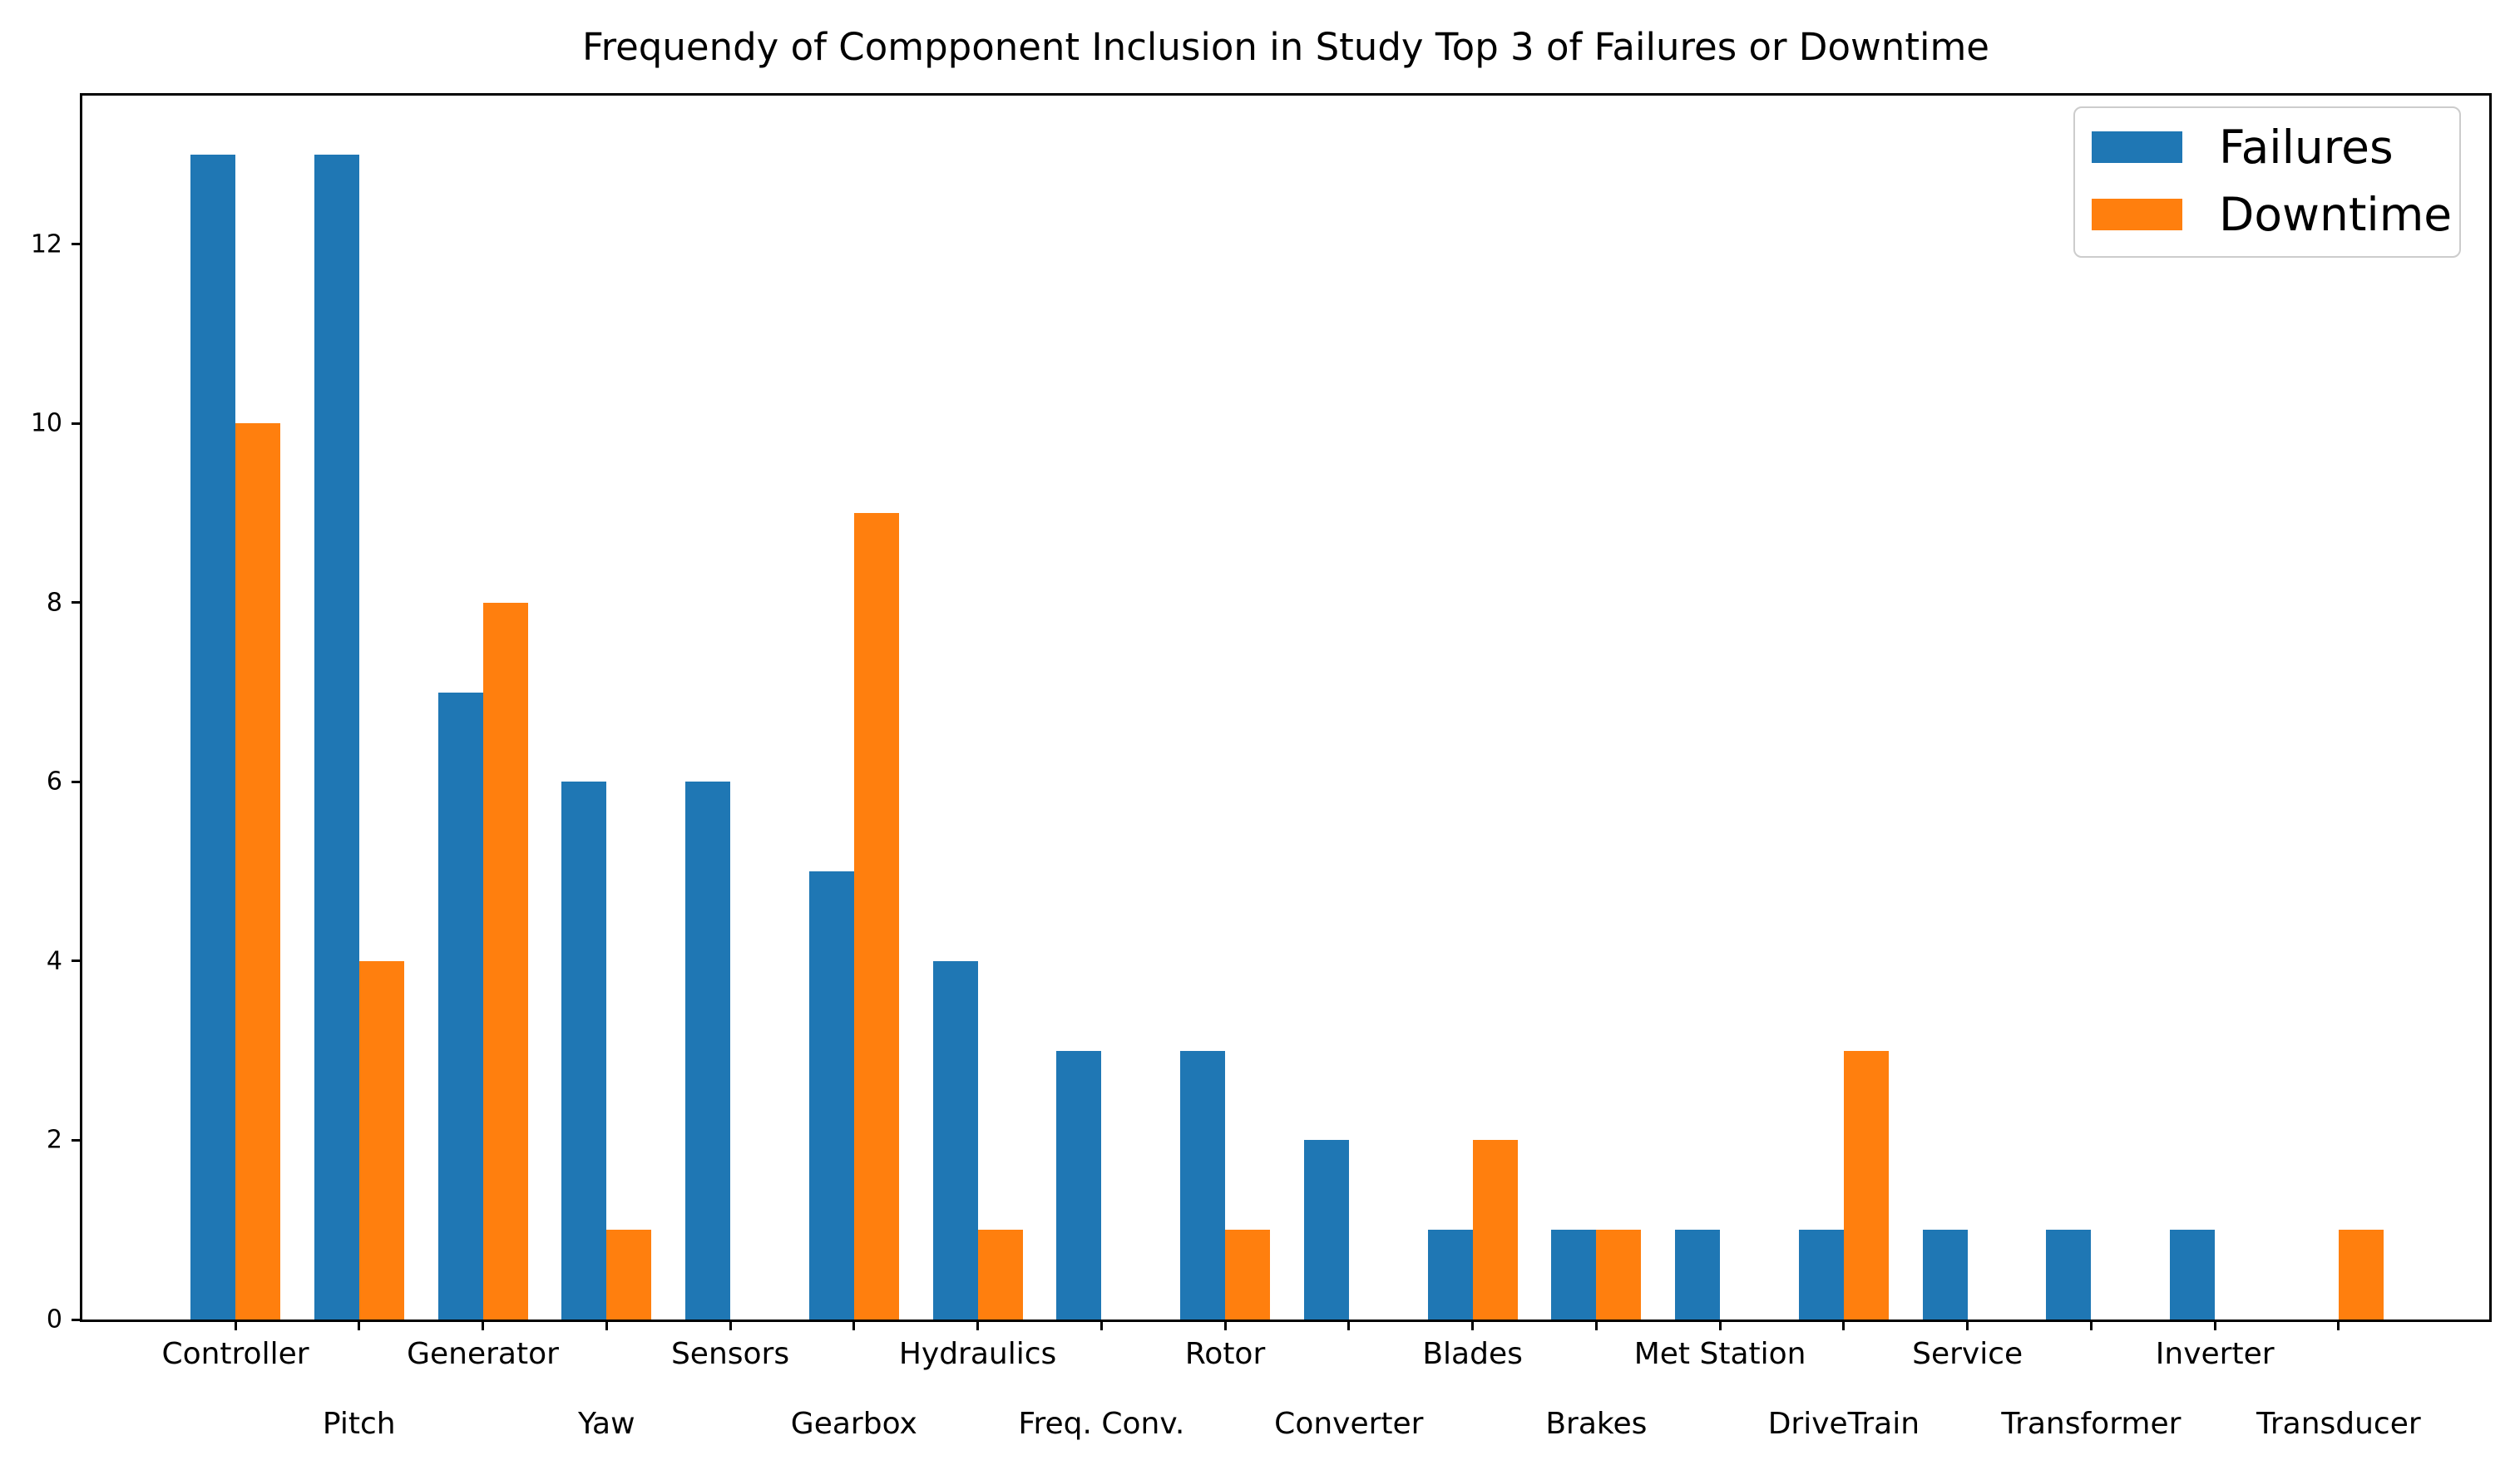  I want to click on x-tick-label-transformer: Transformer, so click(2091, 1424).